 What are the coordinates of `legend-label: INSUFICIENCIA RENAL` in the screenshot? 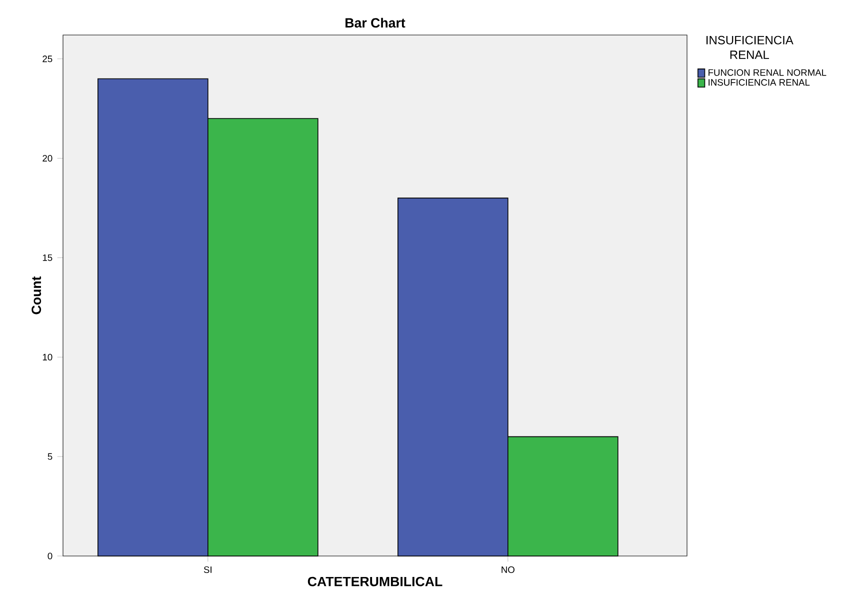 It's located at (759, 82).